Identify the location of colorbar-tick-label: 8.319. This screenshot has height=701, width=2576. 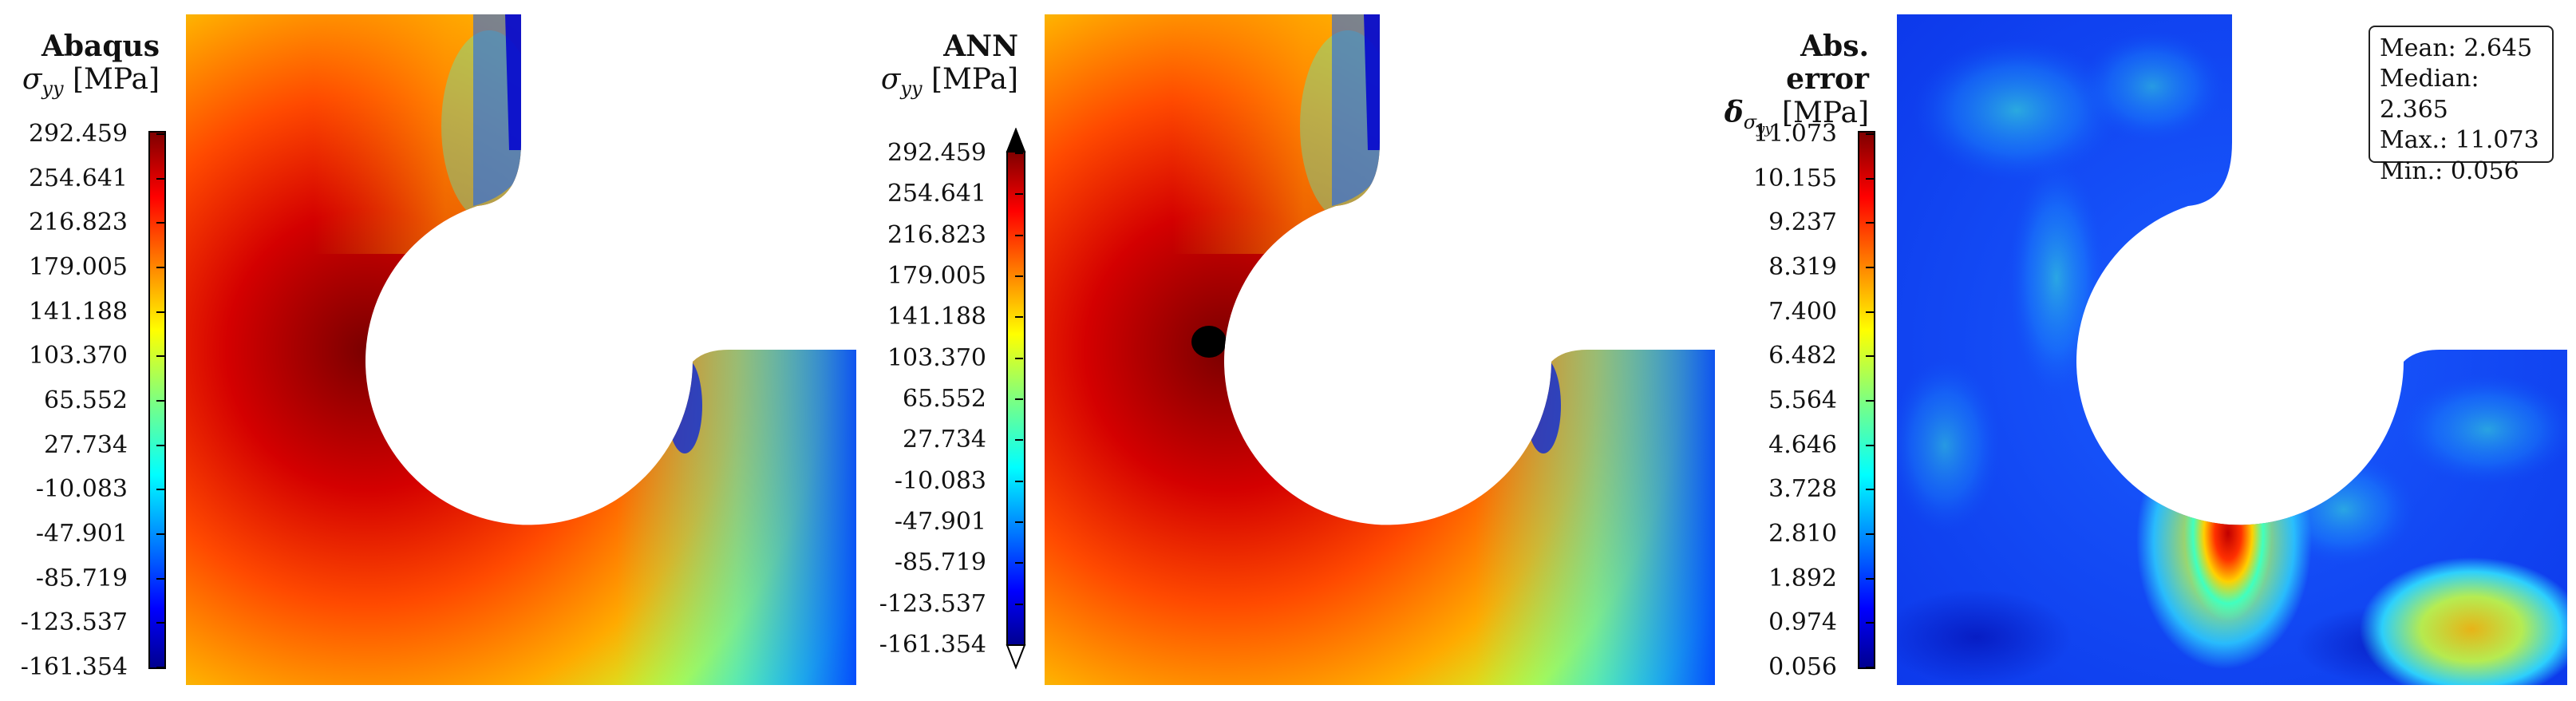
(1802, 267).